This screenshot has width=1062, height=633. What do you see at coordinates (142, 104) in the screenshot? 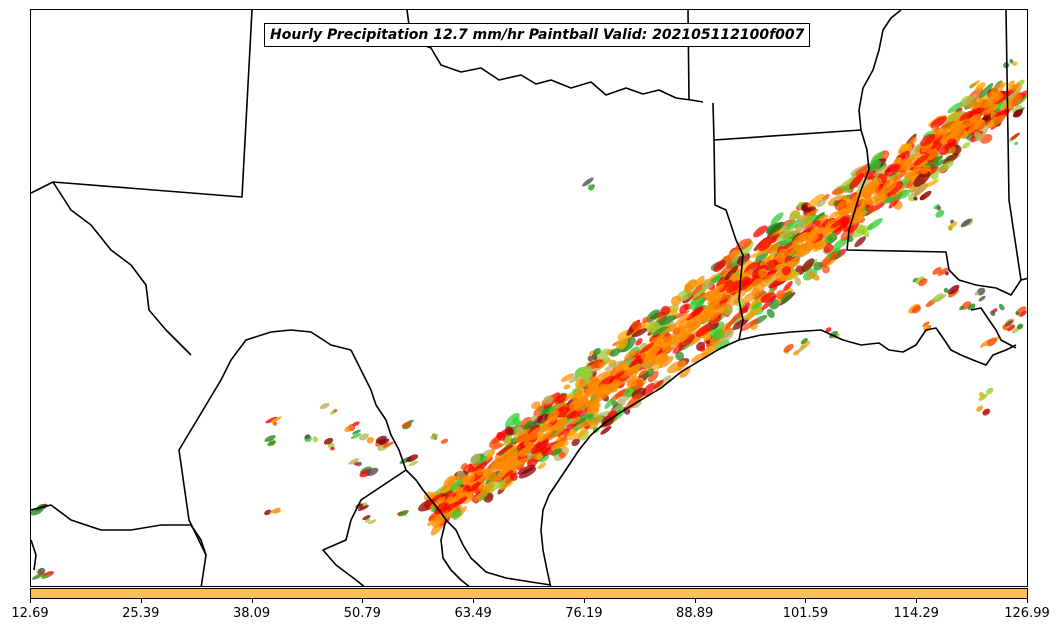
I see `texas-panhandle-border` at bounding box center [142, 104].